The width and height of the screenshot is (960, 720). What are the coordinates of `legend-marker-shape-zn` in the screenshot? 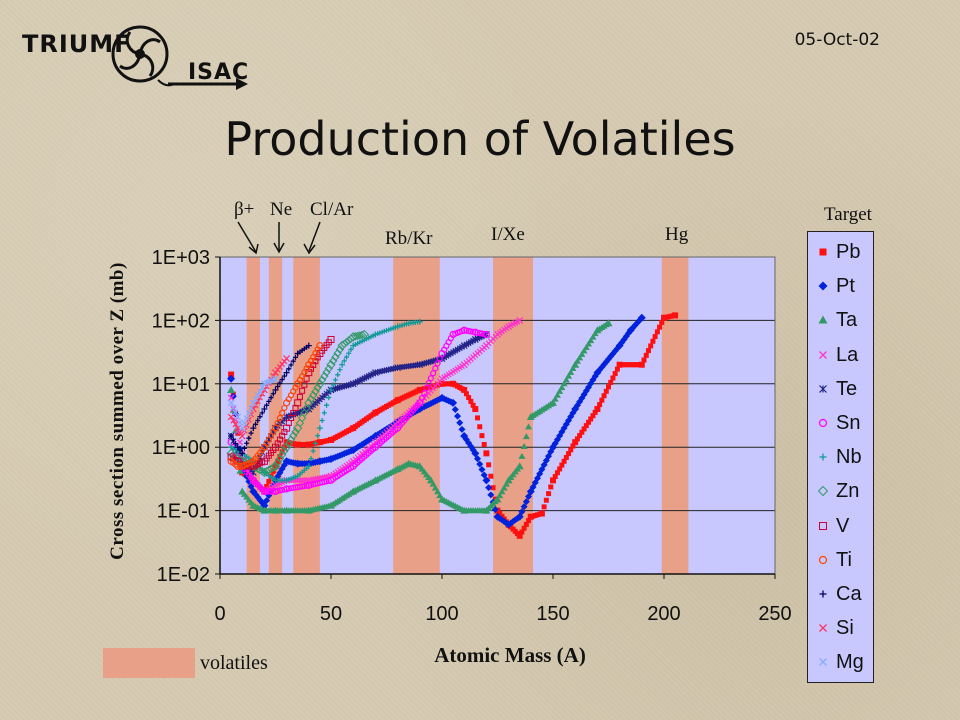 It's located at (823, 491).